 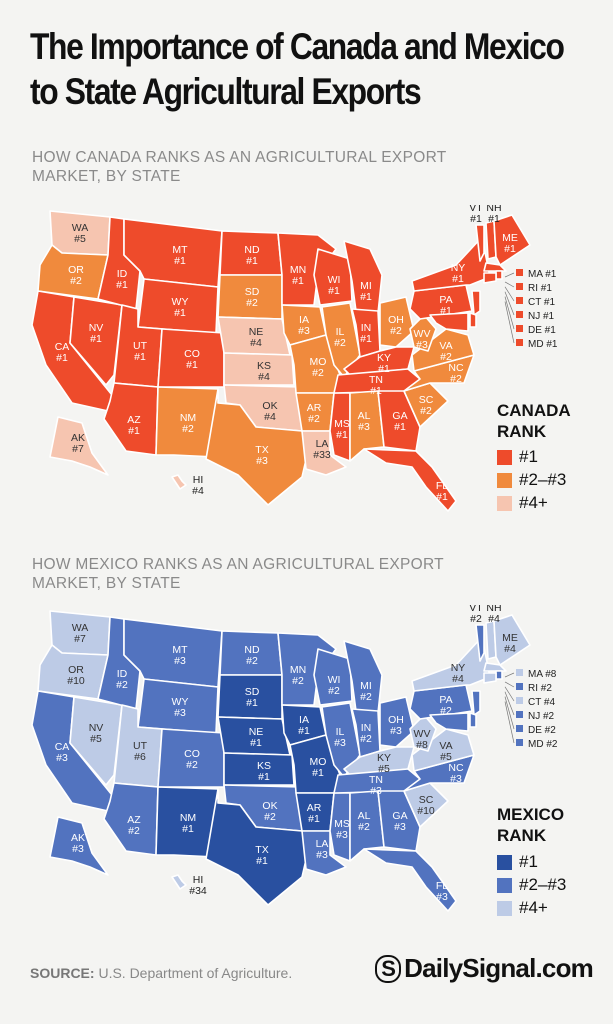 What do you see at coordinates (458, 668) in the screenshot?
I see `state-label-ny: NY` at bounding box center [458, 668].